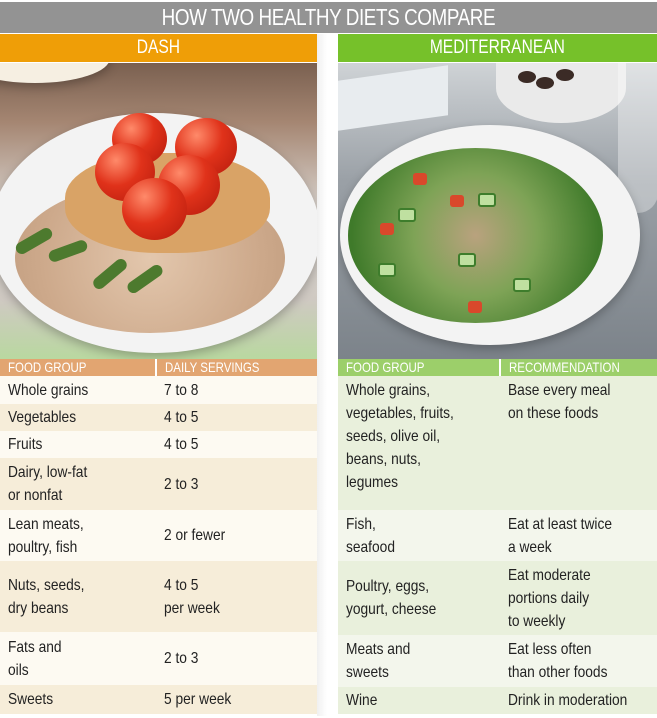  I want to click on table-row: Whole grains 7 to 8, so click(158, 390).